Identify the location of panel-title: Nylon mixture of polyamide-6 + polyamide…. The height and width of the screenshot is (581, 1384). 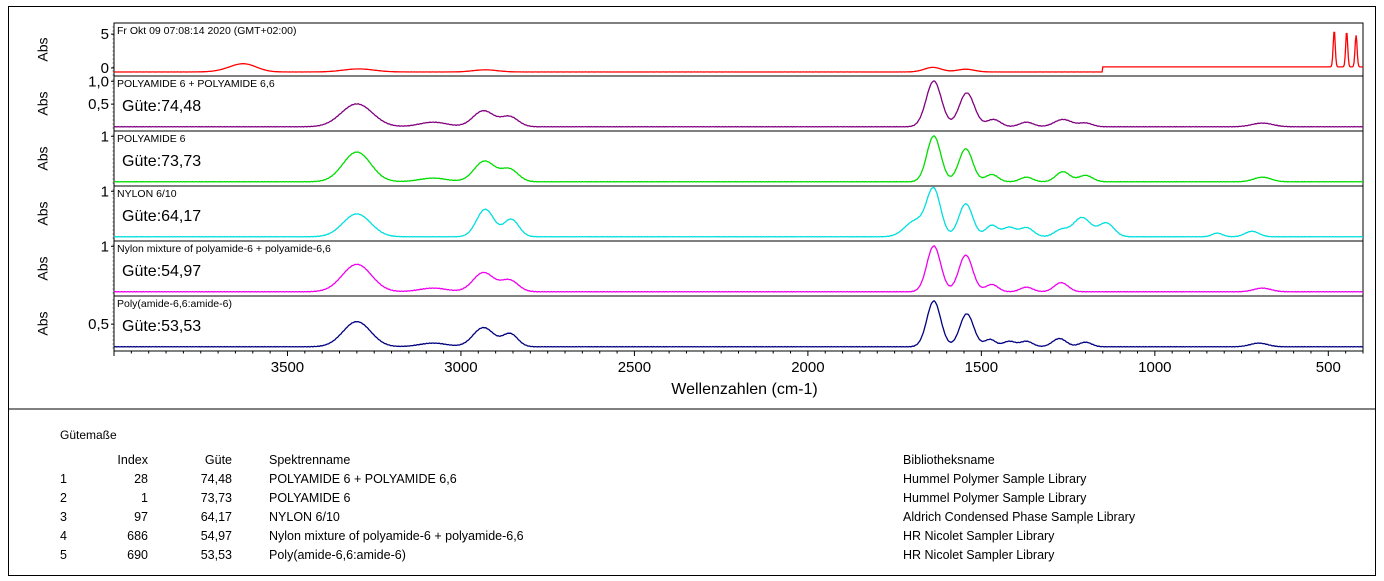
(224, 249).